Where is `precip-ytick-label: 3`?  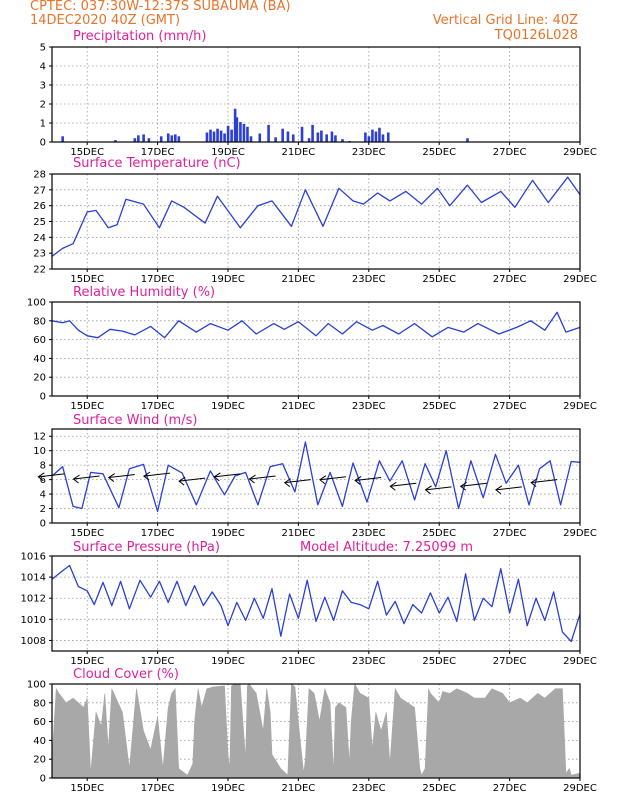 precip-ytick-label: 3 is located at coordinates (43, 86).